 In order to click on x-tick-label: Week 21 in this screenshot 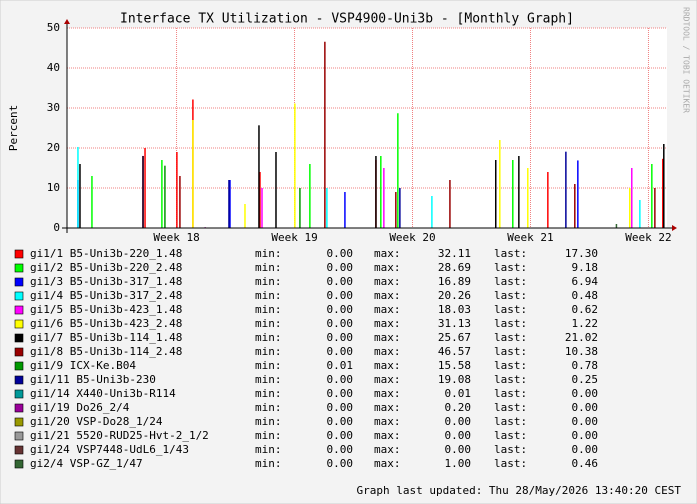, I will do `click(530, 237)`.